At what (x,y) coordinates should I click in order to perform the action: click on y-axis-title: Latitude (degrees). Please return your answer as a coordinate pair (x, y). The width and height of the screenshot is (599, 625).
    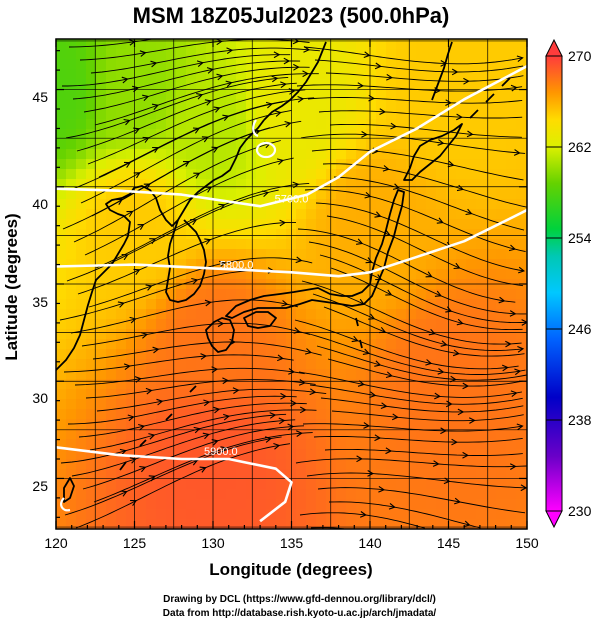
    Looking at the image, I should click on (11, 286).